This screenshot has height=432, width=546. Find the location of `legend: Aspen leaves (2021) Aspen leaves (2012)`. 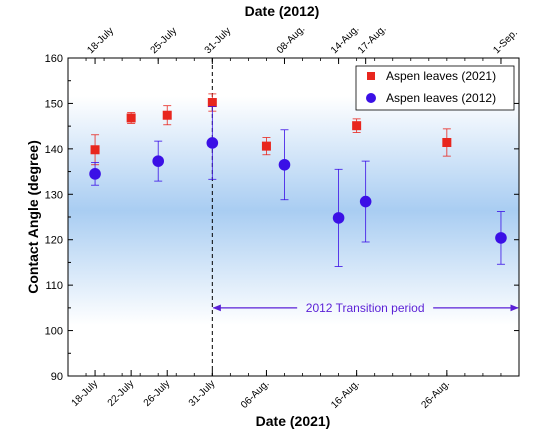

legend: Aspen leaves (2021) Aspen leaves (2012) is located at coordinates (435, 88).